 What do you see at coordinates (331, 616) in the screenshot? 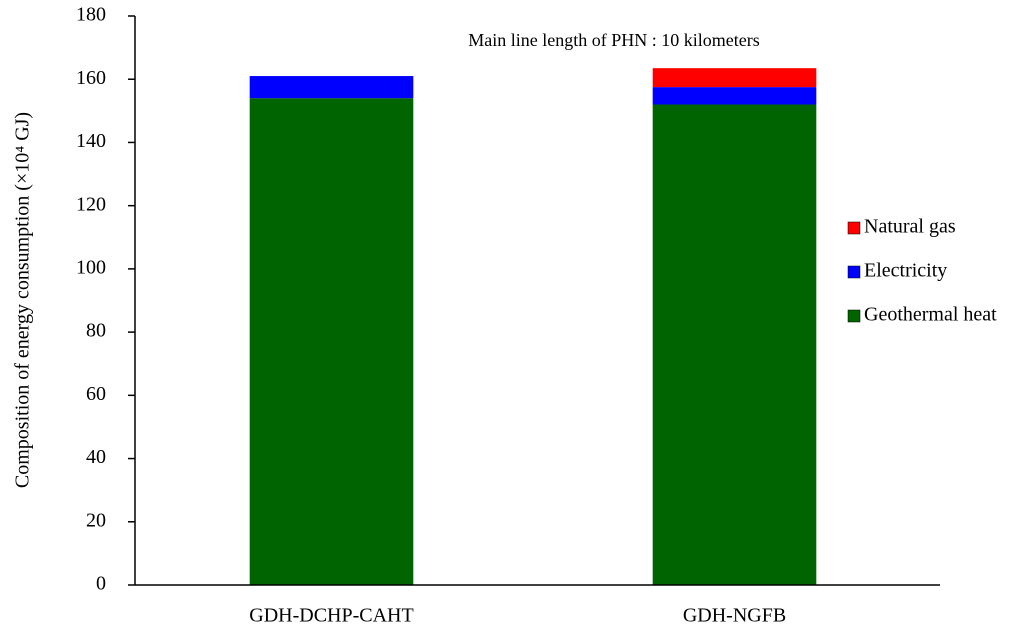
I see `x-tick-label: GDH-DCHP-CAHT` at bounding box center [331, 616].